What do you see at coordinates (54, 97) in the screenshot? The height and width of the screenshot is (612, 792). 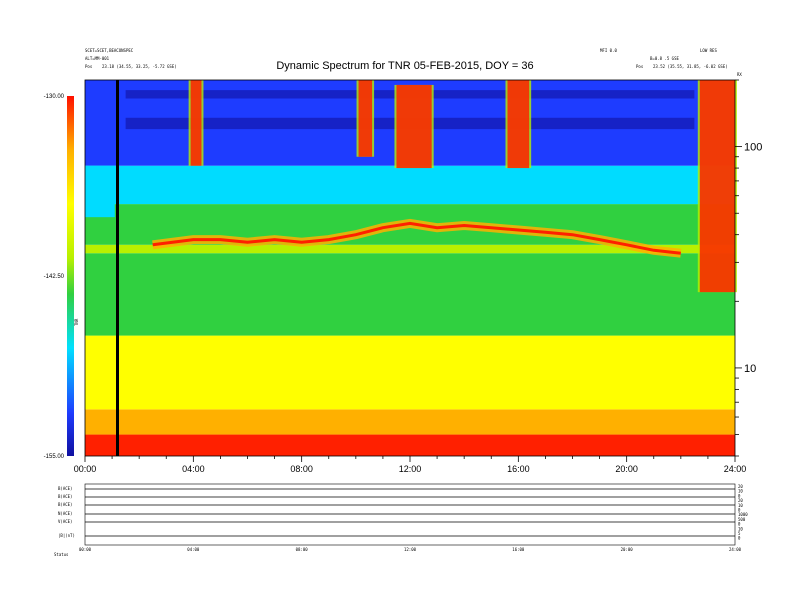 I see `colorbar-tick-top: -130.00` at bounding box center [54, 97].